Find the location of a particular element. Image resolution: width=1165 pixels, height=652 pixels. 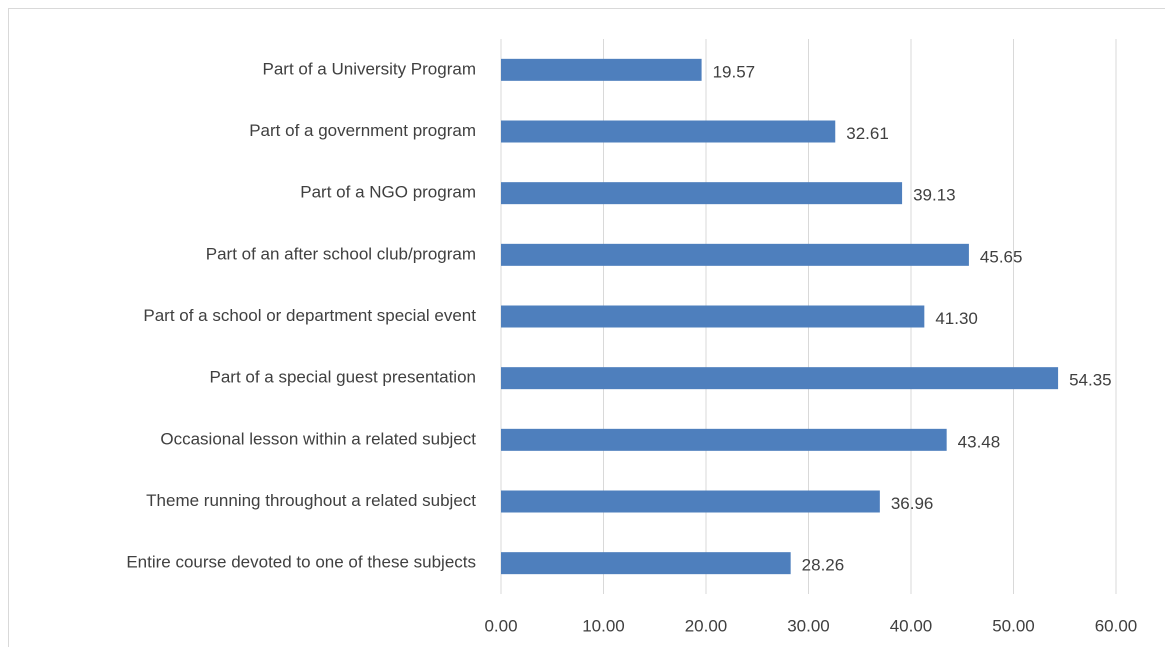

x-tick-label: 30.00 is located at coordinates (808, 625).